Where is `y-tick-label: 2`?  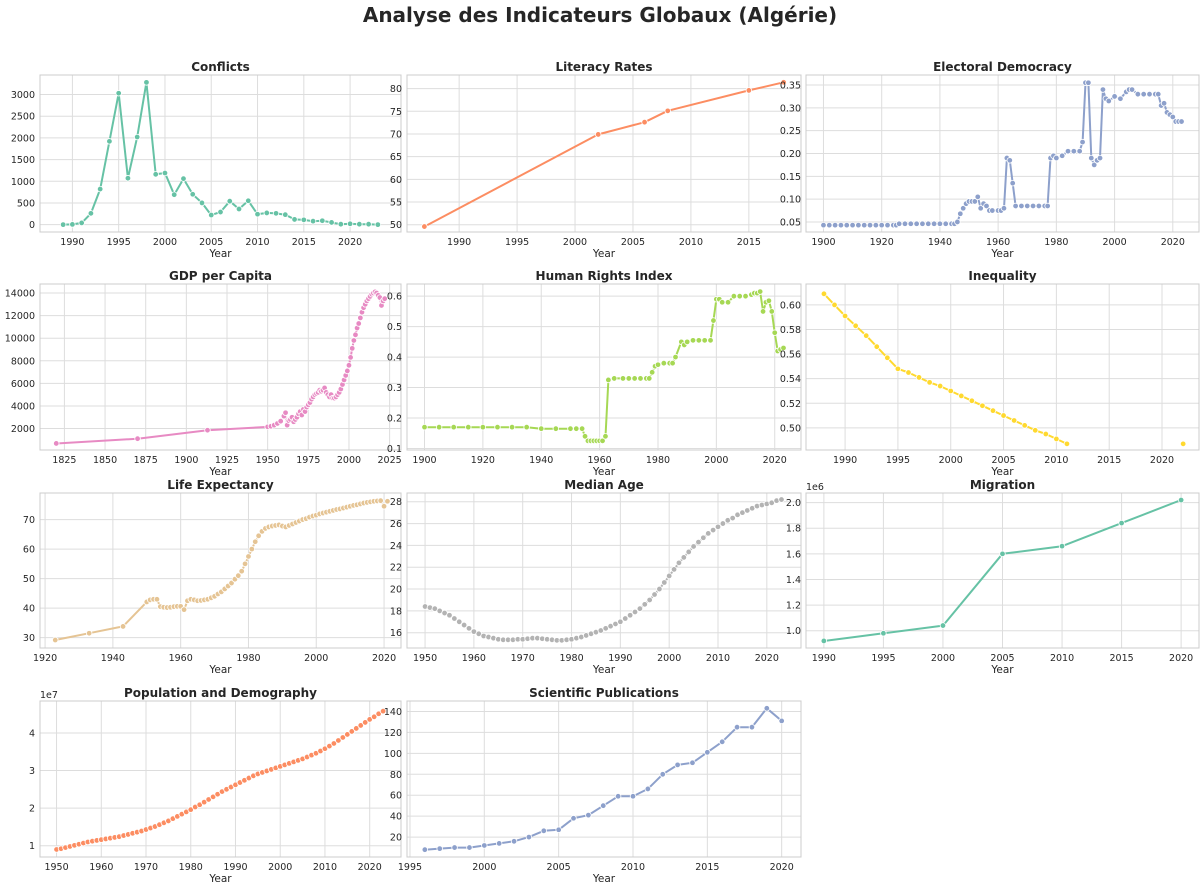
y-tick-label: 2 is located at coordinates (32, 809).